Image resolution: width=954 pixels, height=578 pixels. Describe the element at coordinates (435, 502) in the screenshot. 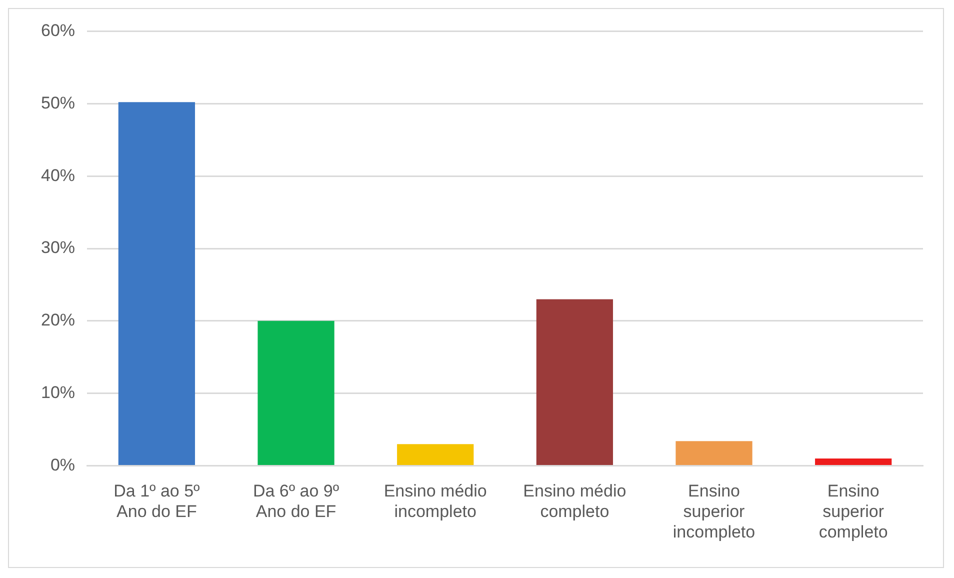

I see `x-tick-label: Ensino médio incompleto` at that location.